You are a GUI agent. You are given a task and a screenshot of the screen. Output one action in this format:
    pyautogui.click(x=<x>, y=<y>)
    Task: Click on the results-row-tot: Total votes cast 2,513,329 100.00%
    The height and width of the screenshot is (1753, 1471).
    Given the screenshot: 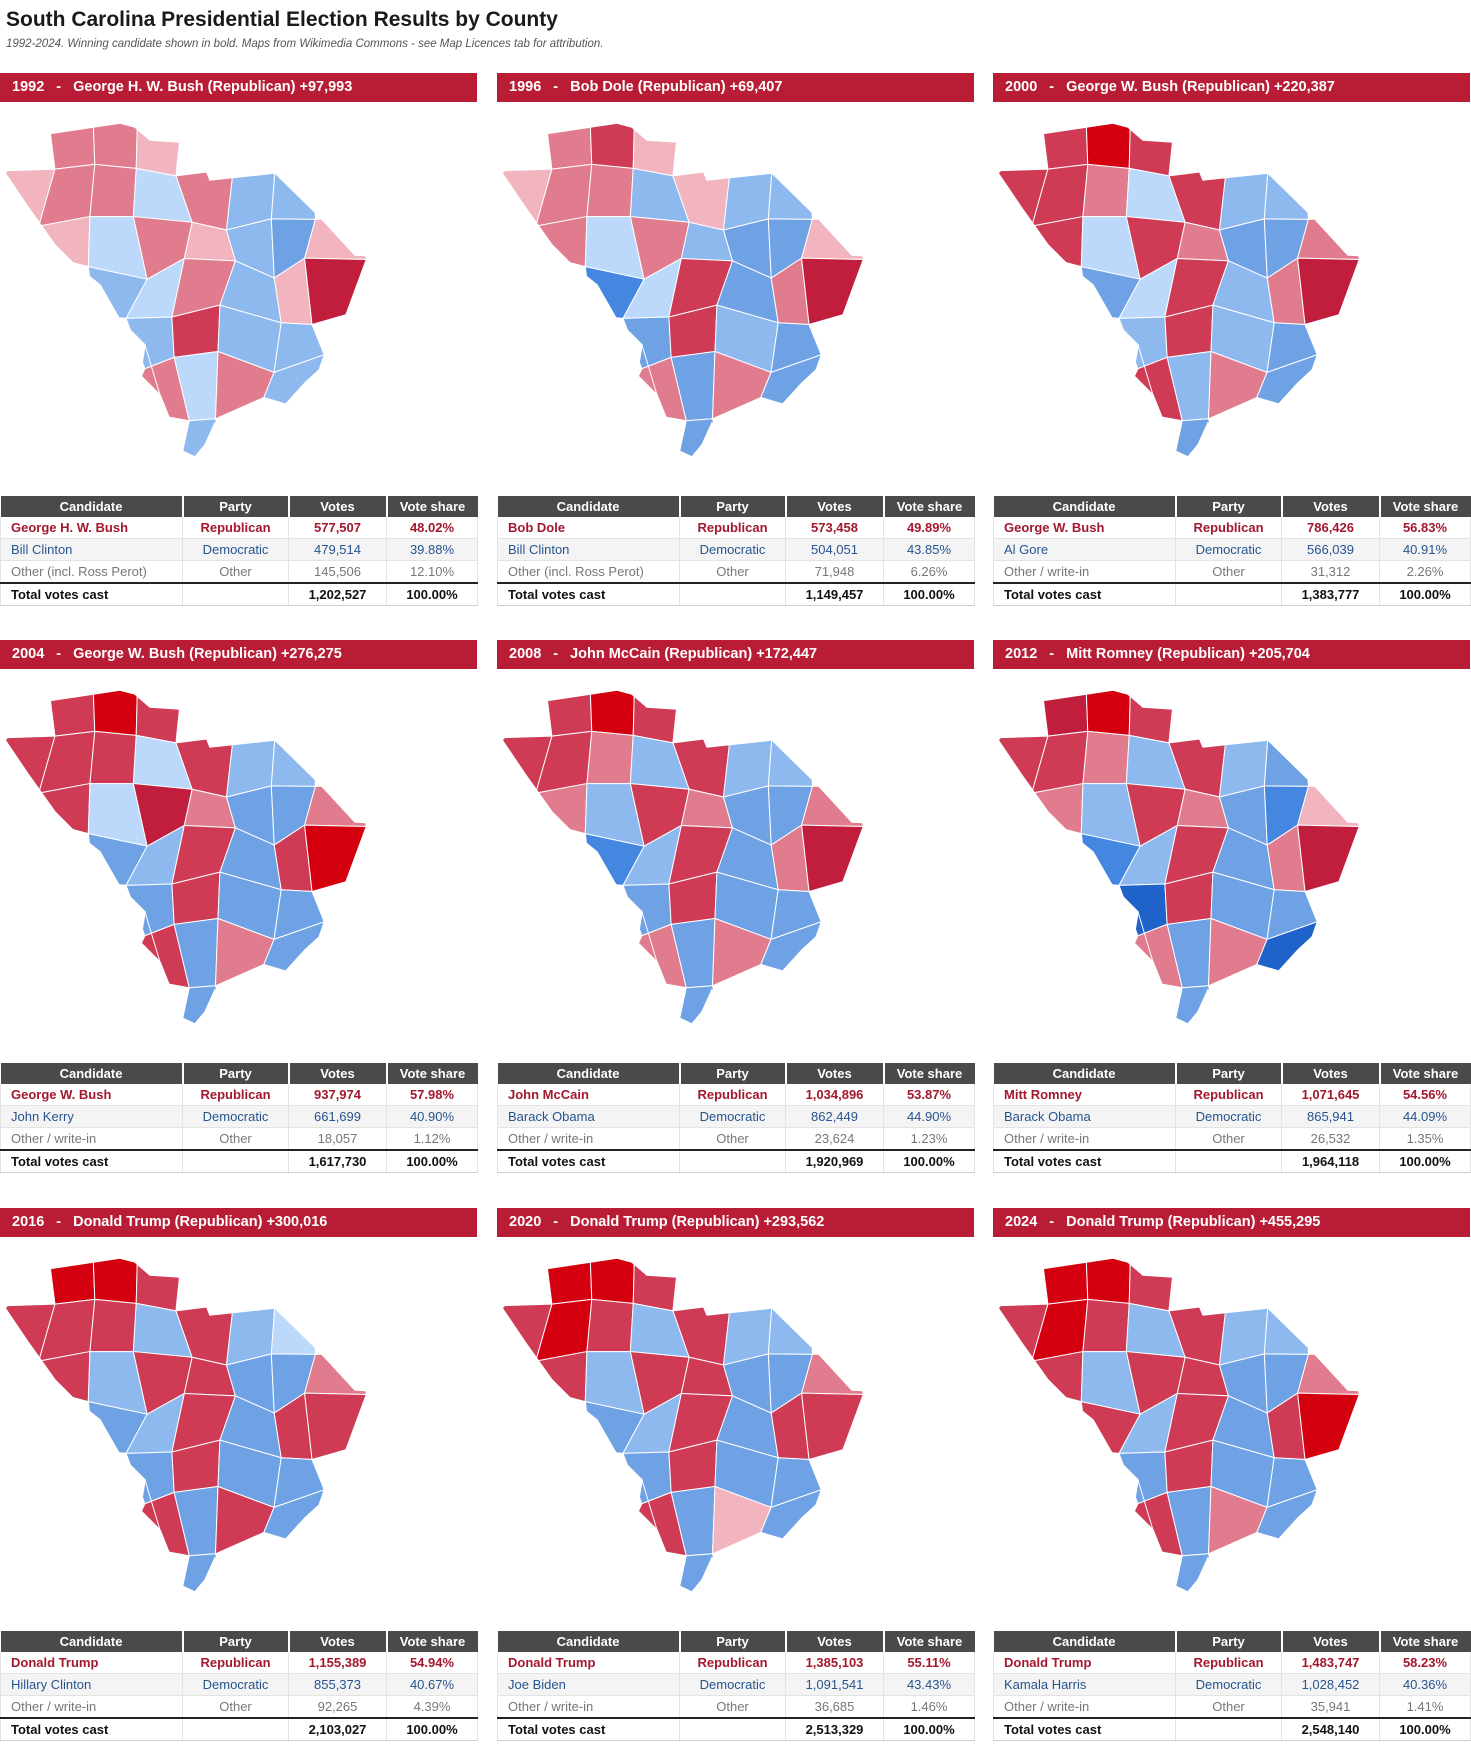 What is the action you would take?
    pyautogui.click(x=736, y=1729)
    